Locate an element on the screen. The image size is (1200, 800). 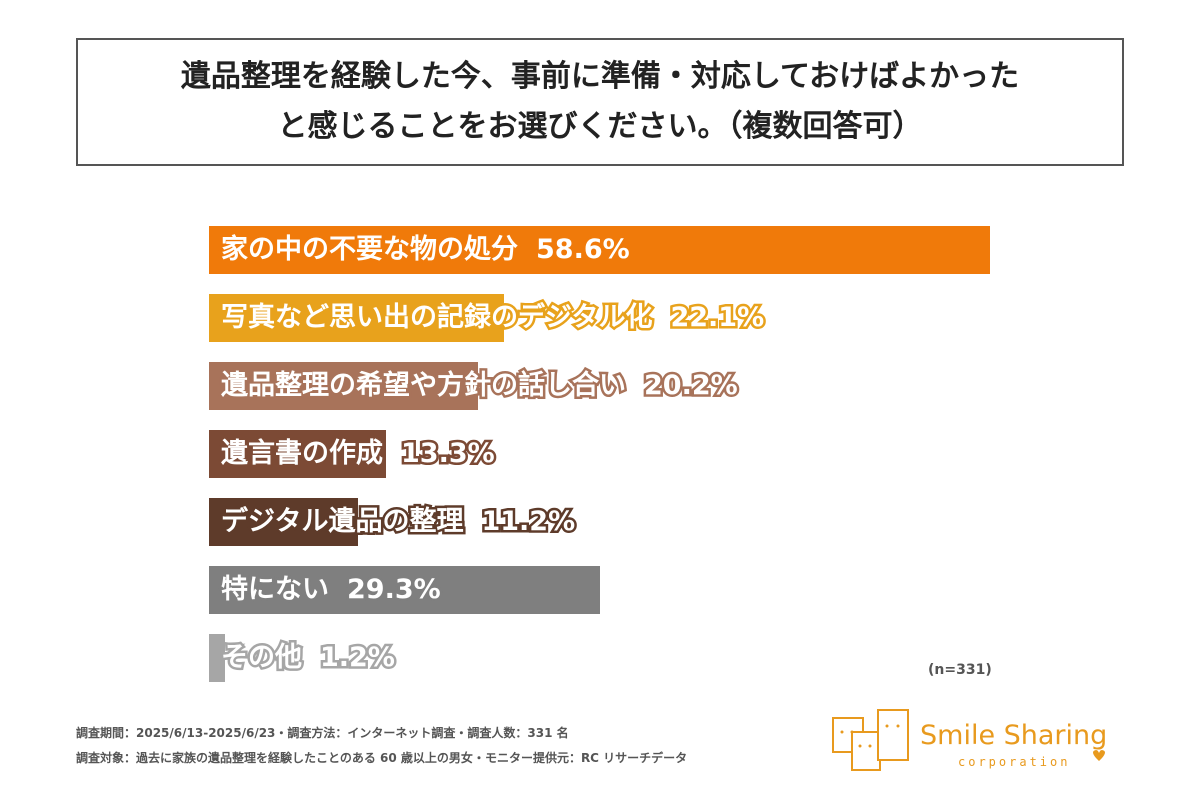
category-label: 特にない is located at coordinates (275, 590).